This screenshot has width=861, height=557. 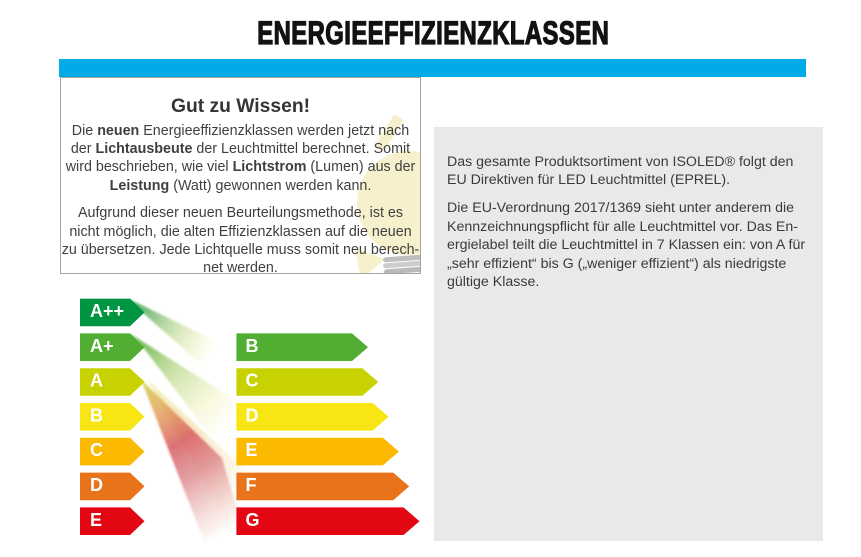 What do you see at coordinates (102, 346) in the screenshot?
I see `svg-text: A+` at bounding box center [102, 346].